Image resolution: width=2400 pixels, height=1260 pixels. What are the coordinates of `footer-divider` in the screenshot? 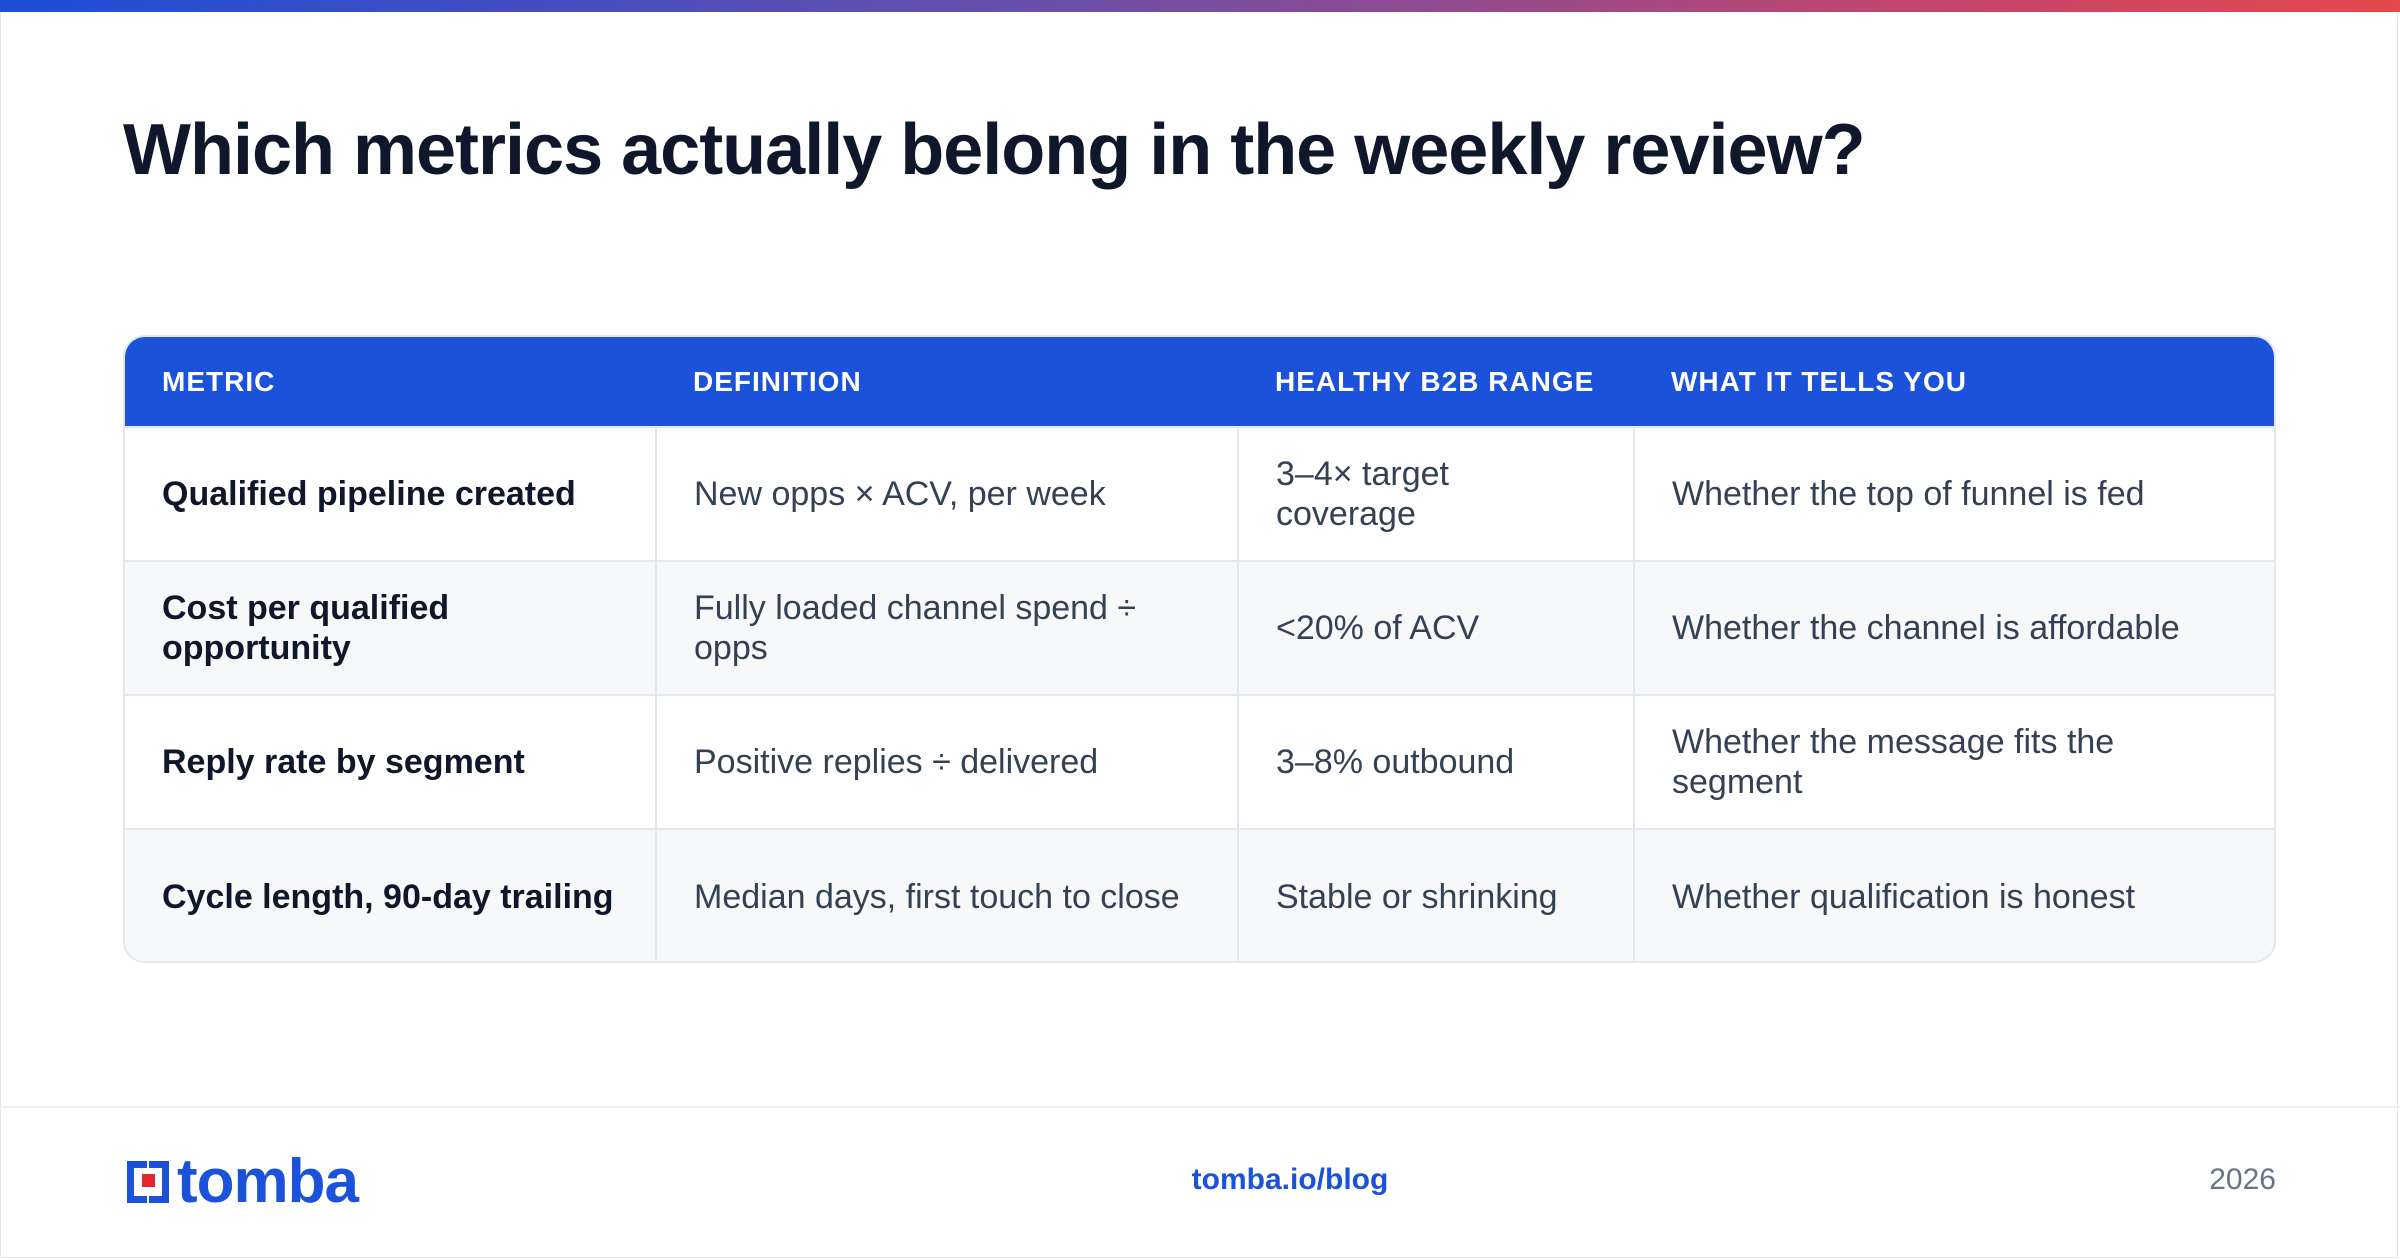 It's located at (1200, 1107).